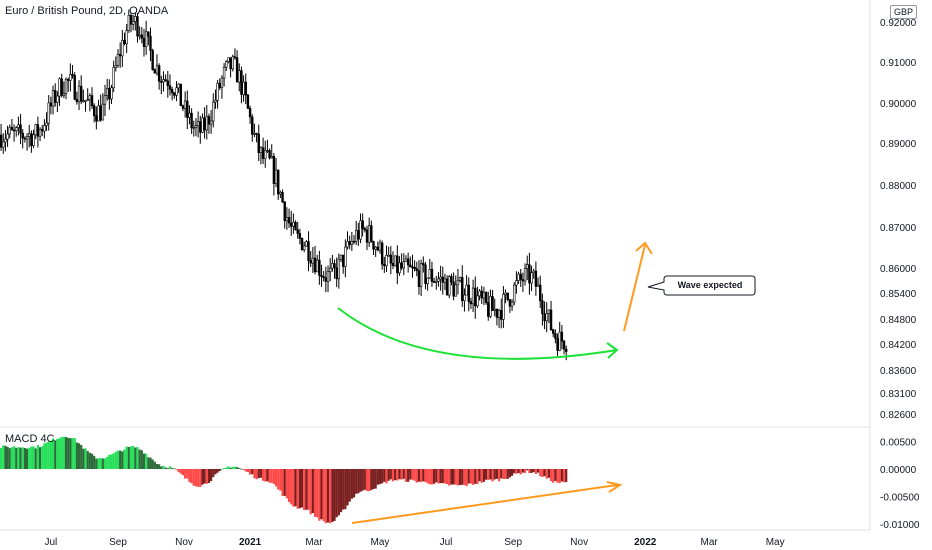 The image size is (932, 550). What do you see at coordinates (30, 439) in the screenshot?
I see `macd-indicator-title: MACD 4C` at bounding box center [30, 439].